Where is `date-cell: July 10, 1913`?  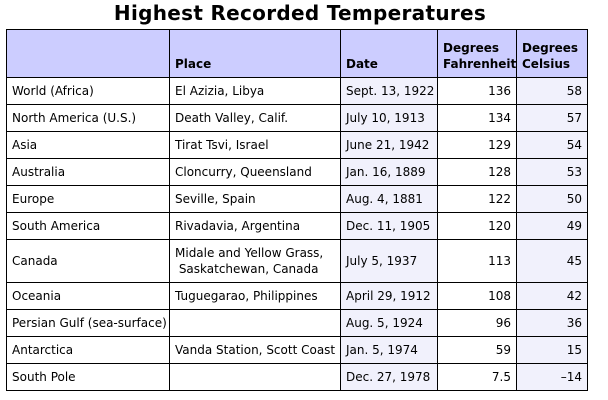 date-cell: July 10, 1913 is located at coordinates (389, 118).